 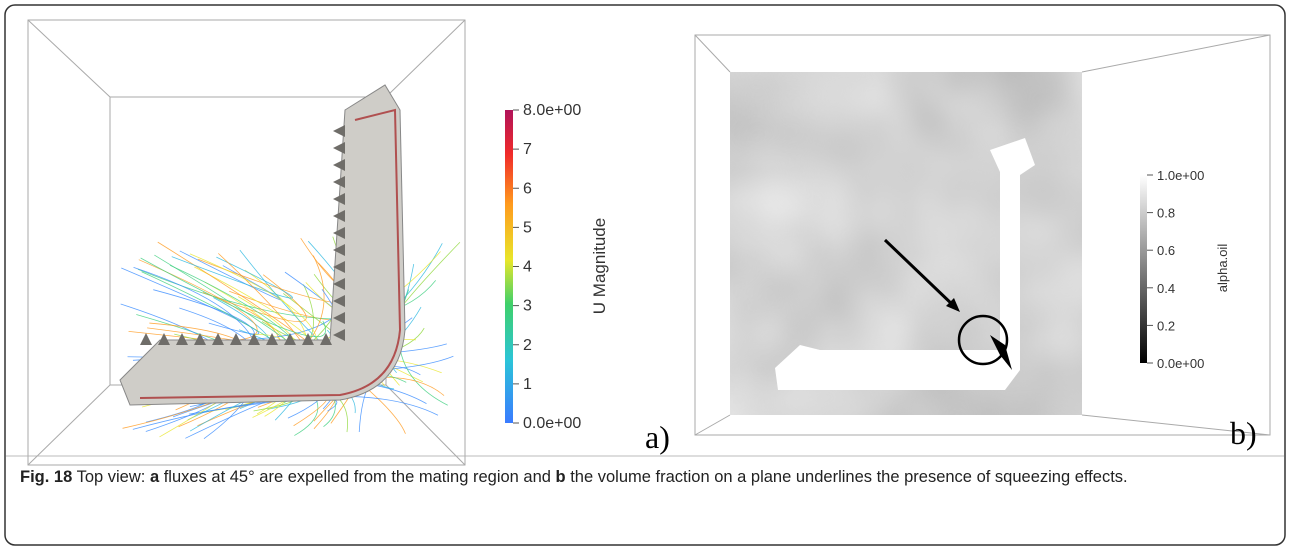 What do you see at coordinates (527, 267) in the screenshot?
I see `colorbar-tick-label: 4` at bounding box center [527, 267].